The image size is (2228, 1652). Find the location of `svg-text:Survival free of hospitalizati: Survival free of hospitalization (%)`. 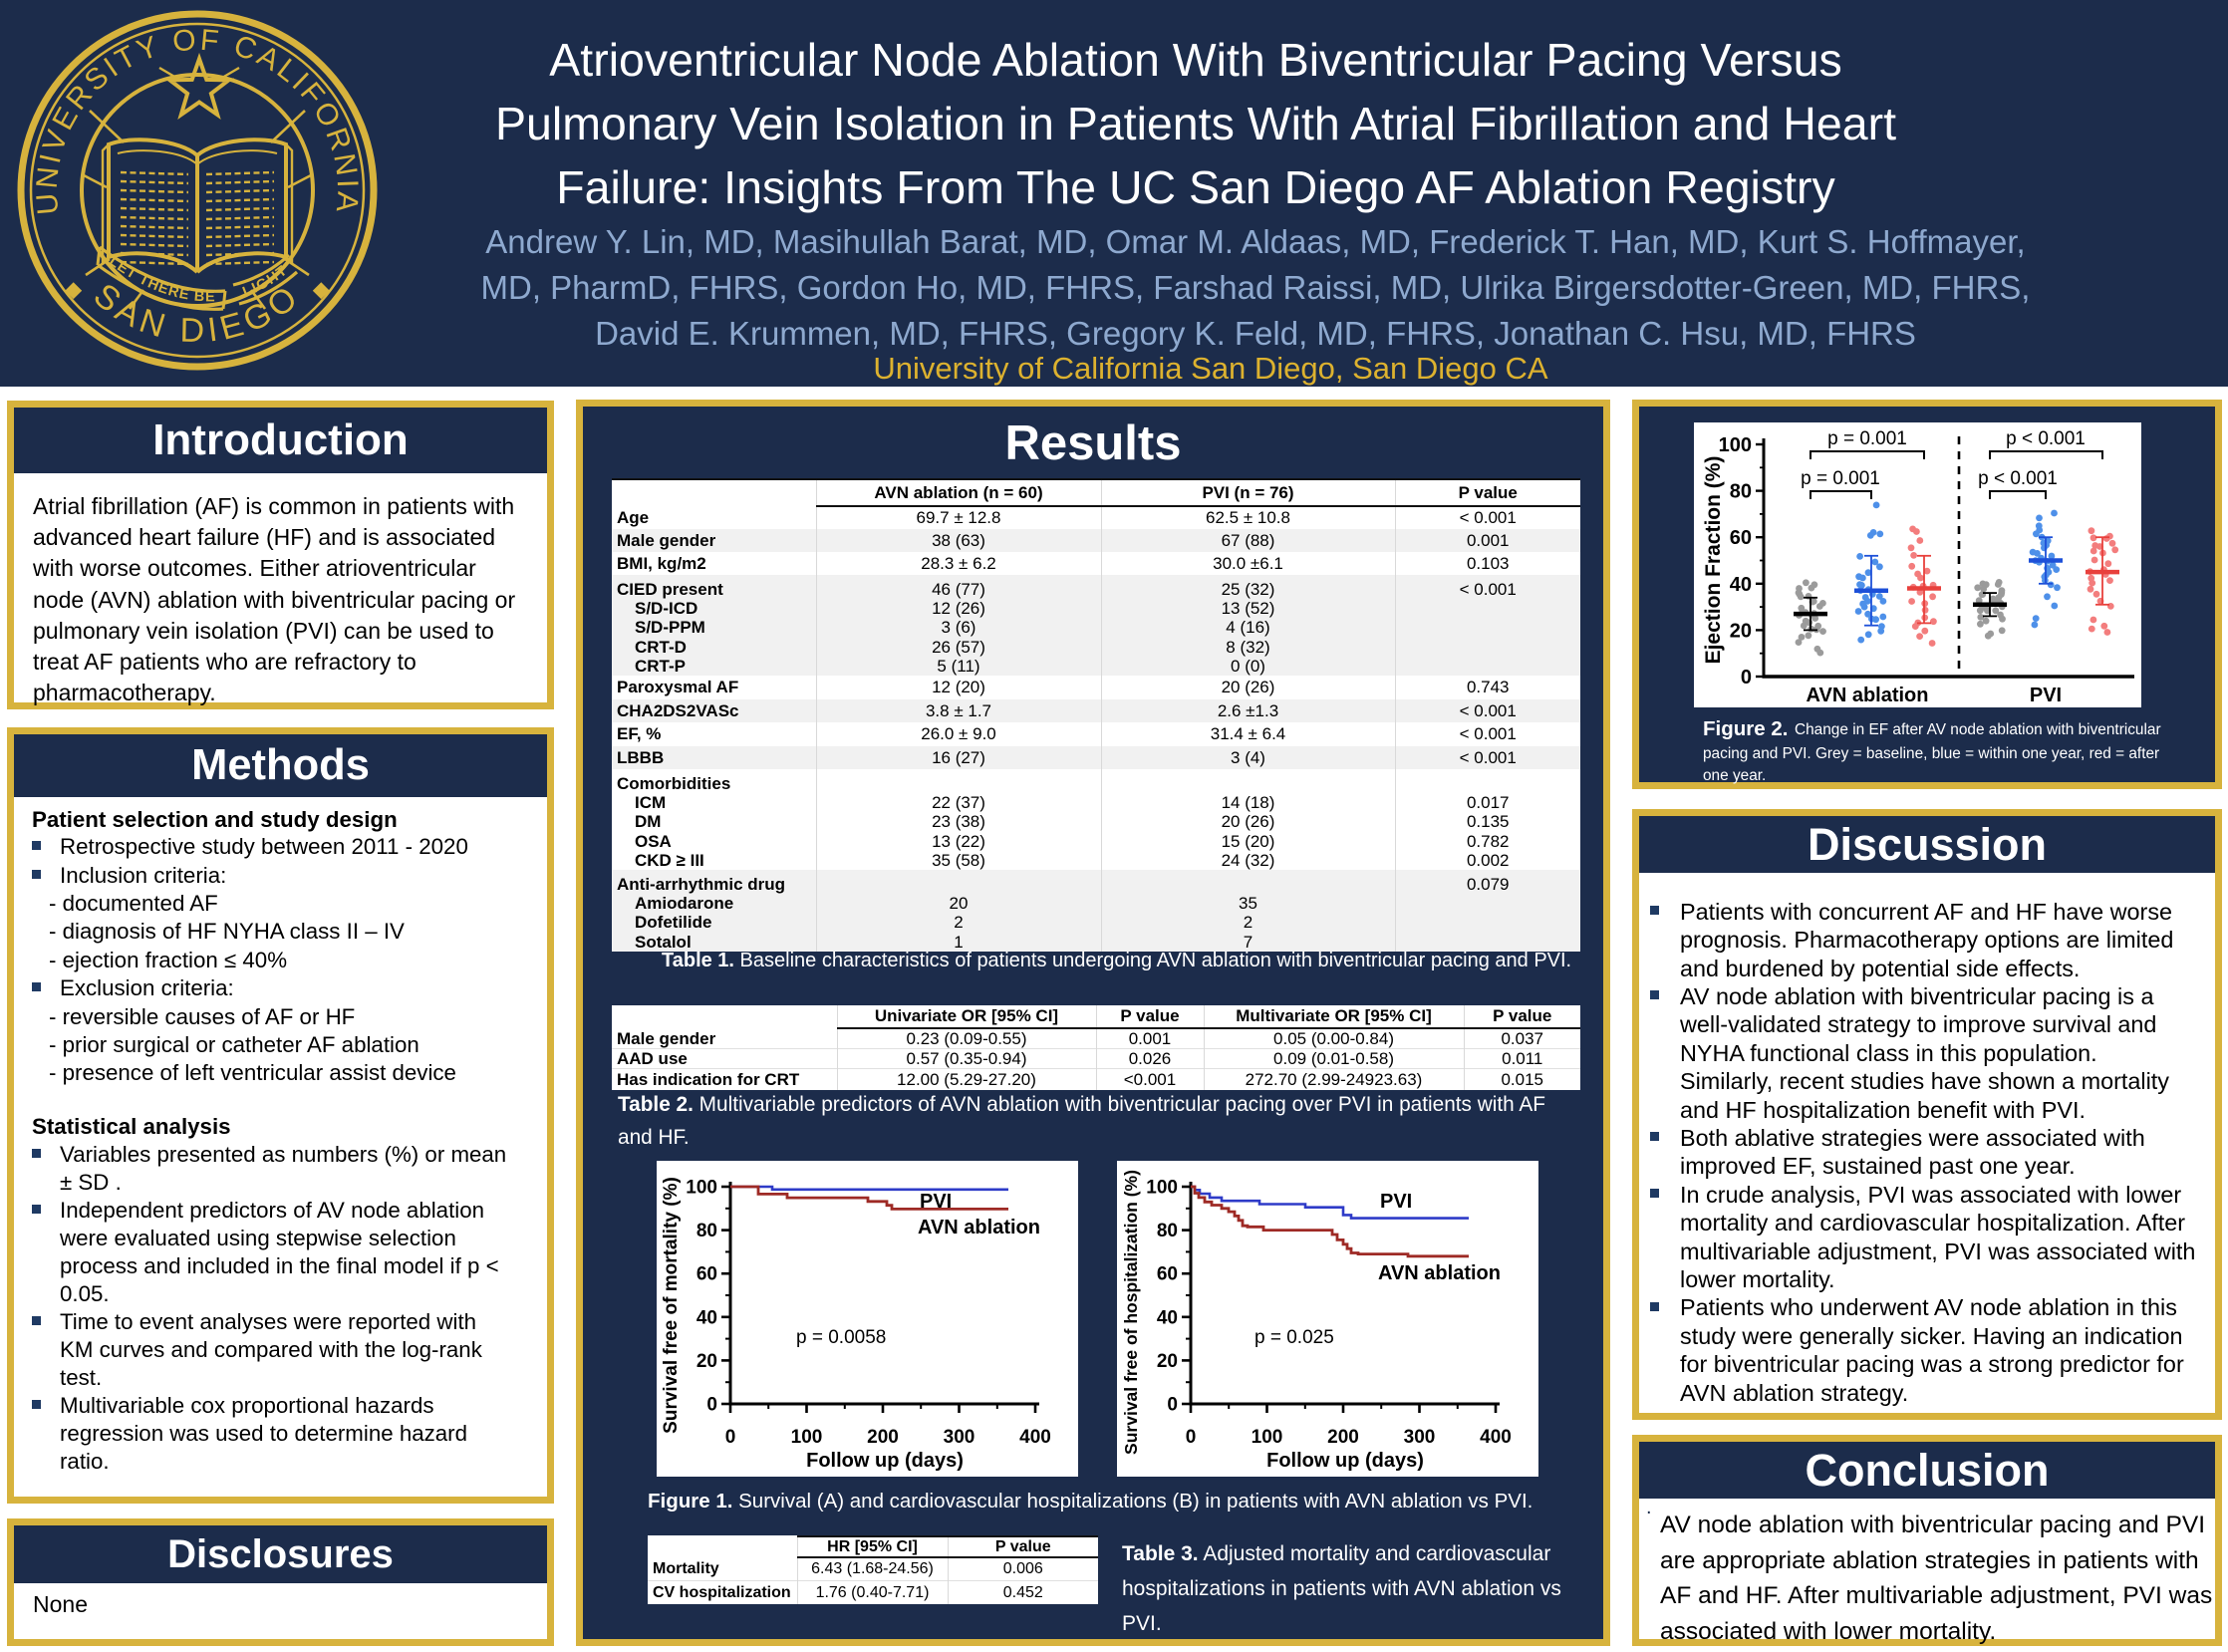

svg-text:Survival free of hospitalizati: Survival free of hospitalization (%) is located at coordinates (1131, 1312).